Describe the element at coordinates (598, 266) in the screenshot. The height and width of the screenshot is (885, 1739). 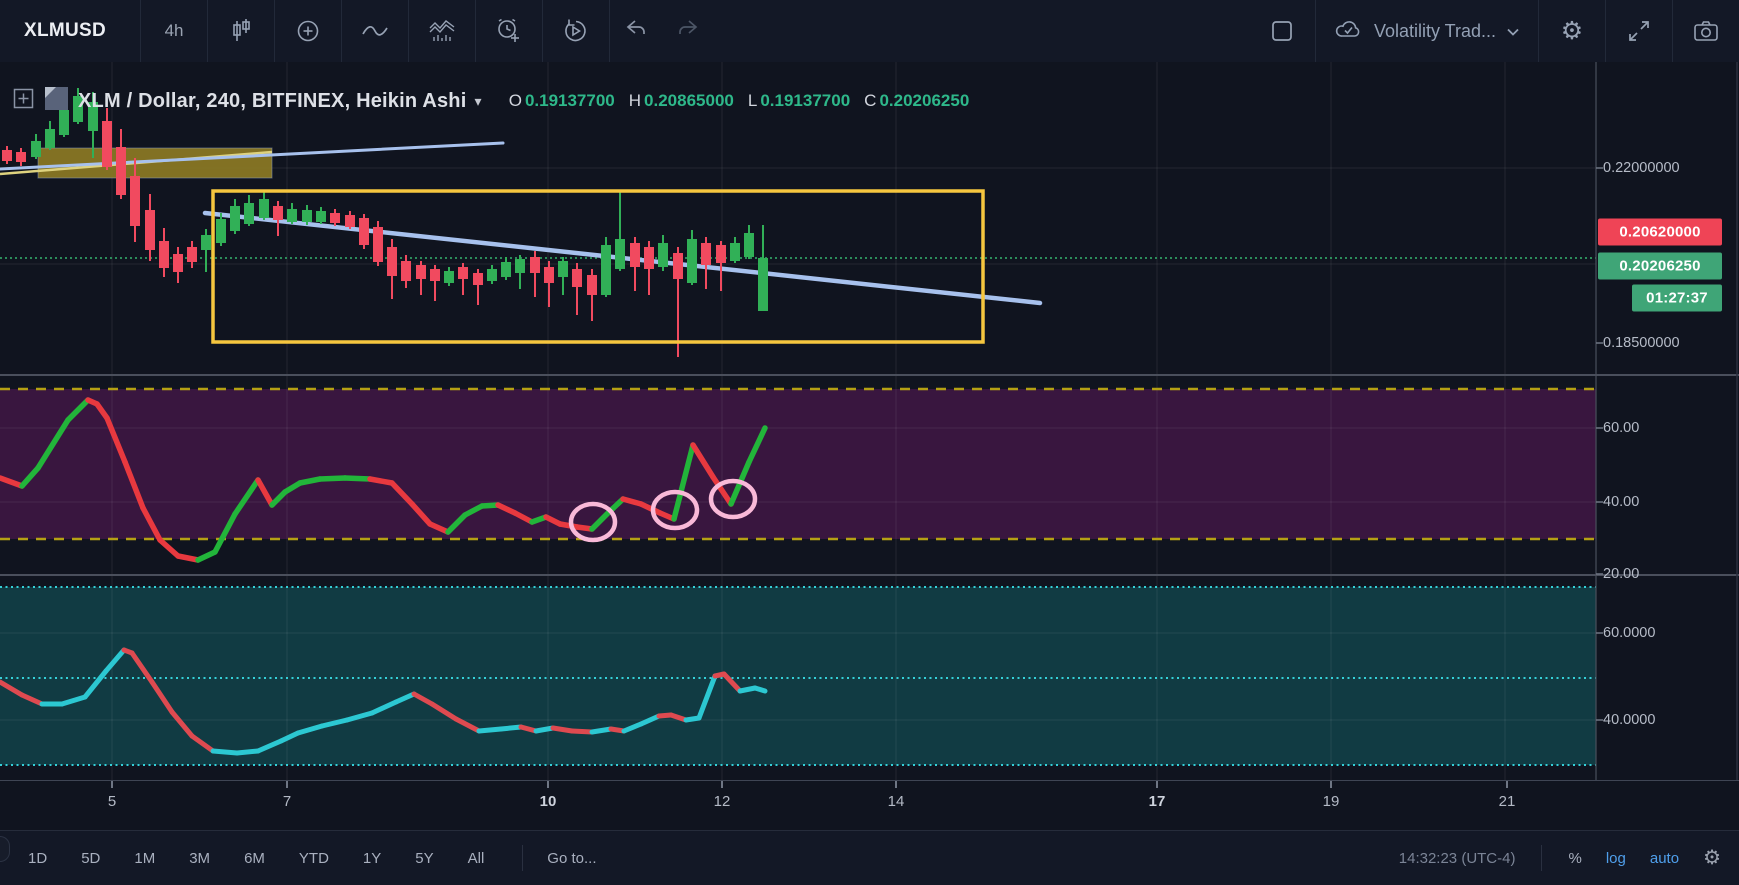
I see `yellow-rectangle-drawing` at that location.